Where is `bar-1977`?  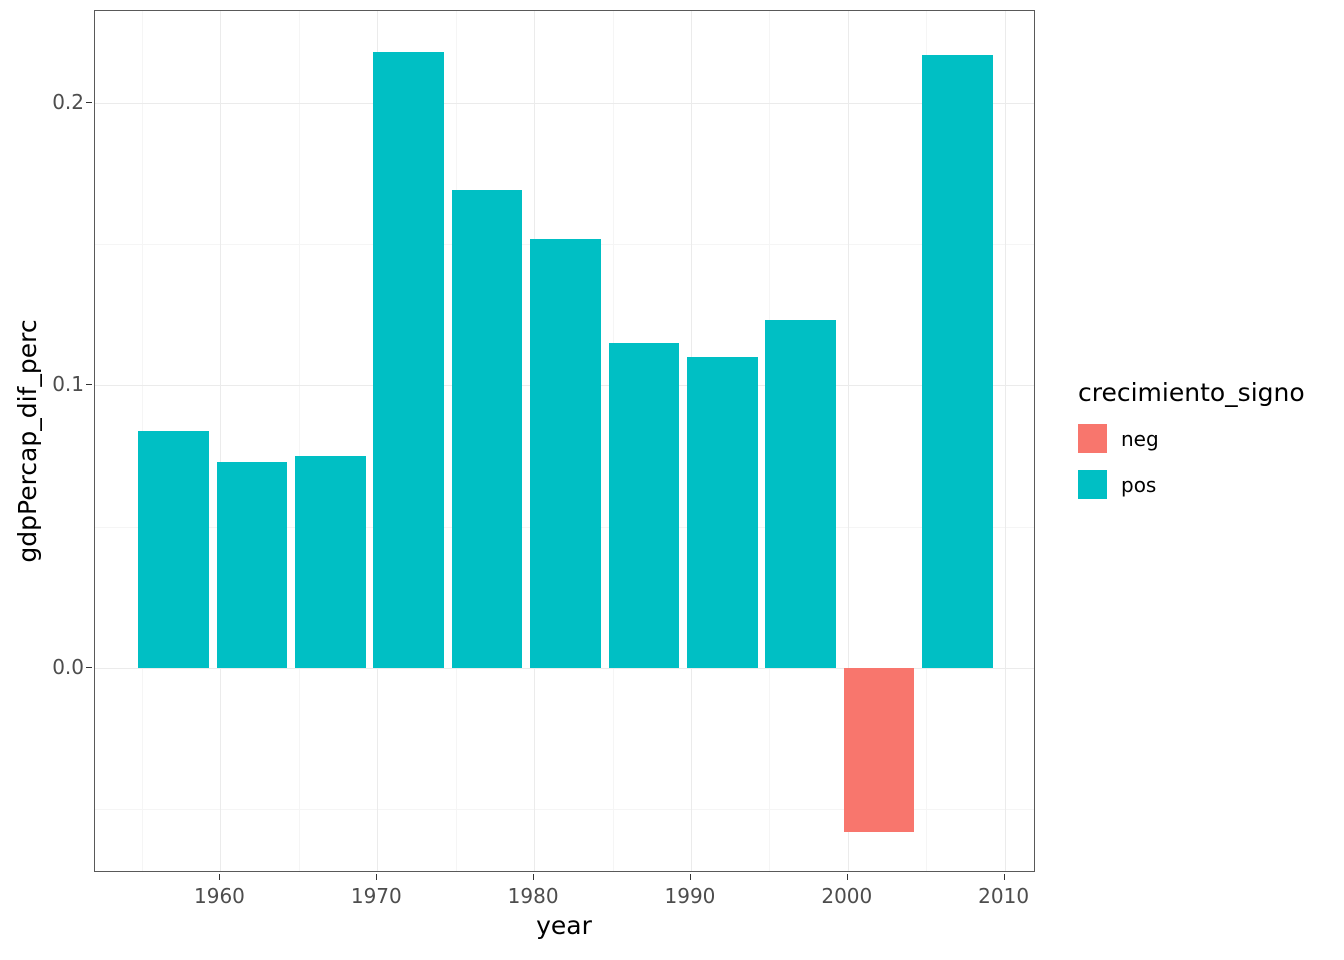
bar-1977 is located at coordinates (487, 429).